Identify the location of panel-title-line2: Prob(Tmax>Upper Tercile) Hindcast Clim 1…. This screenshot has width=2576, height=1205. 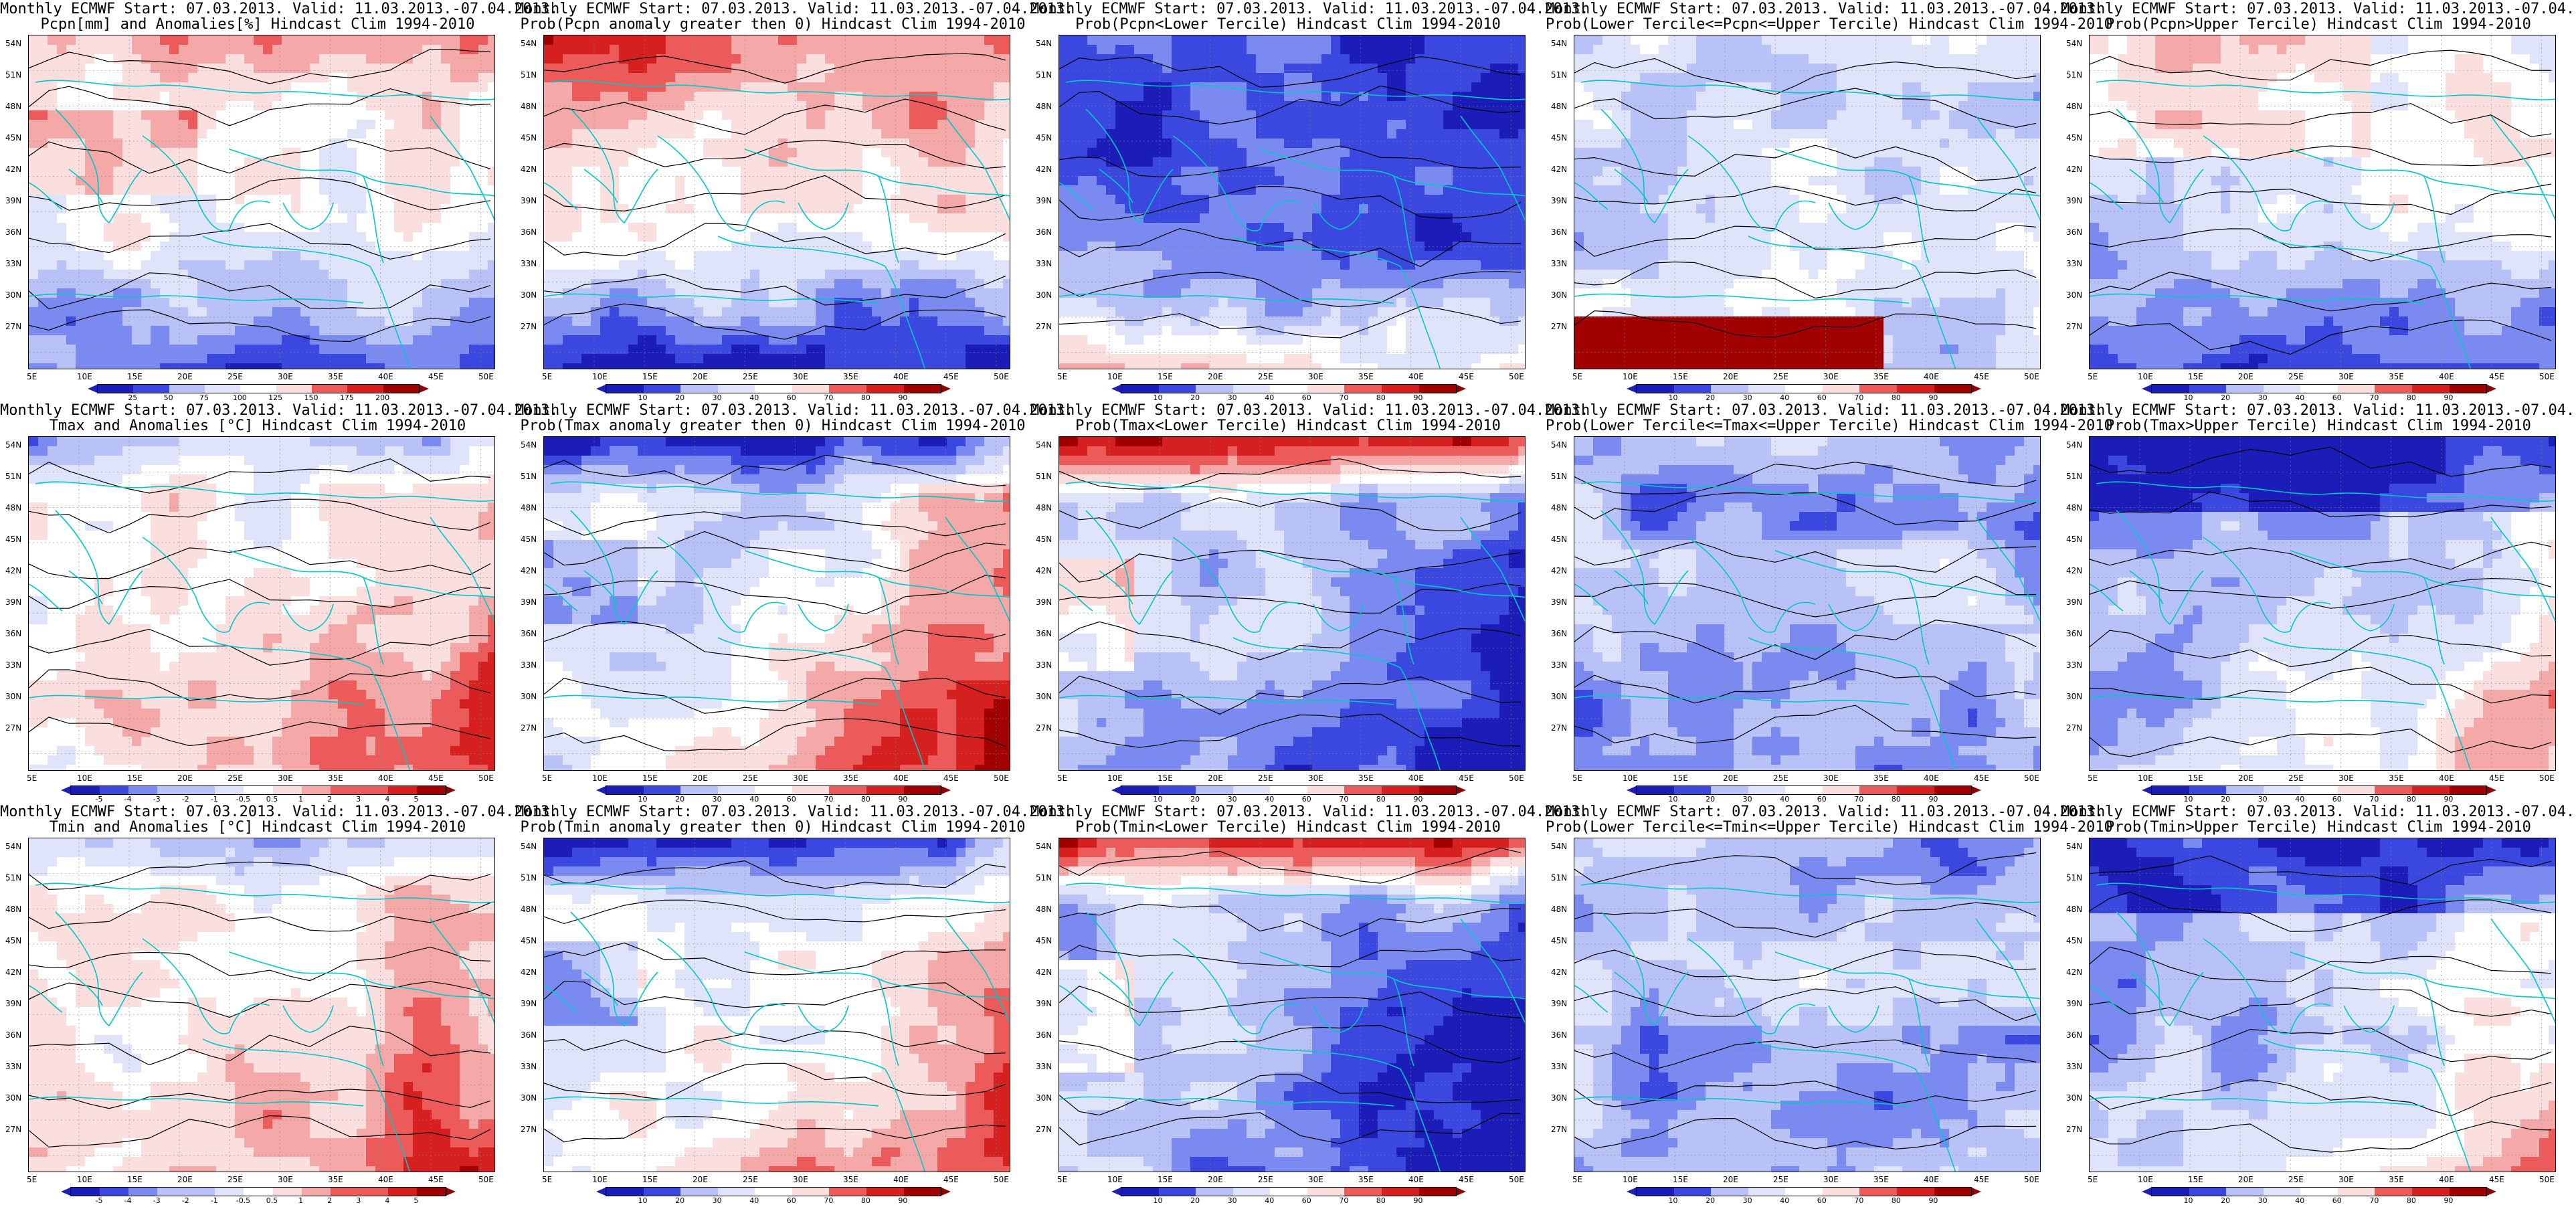
(2318, 426).